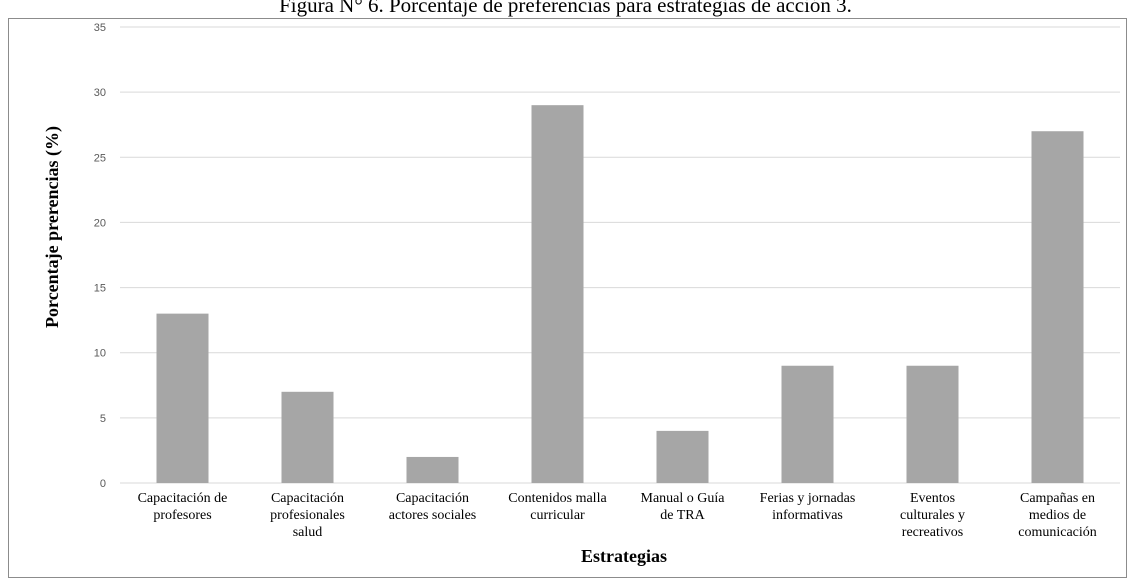  I want to click on x-category-label-line: comunicación, so click(1057, 532).